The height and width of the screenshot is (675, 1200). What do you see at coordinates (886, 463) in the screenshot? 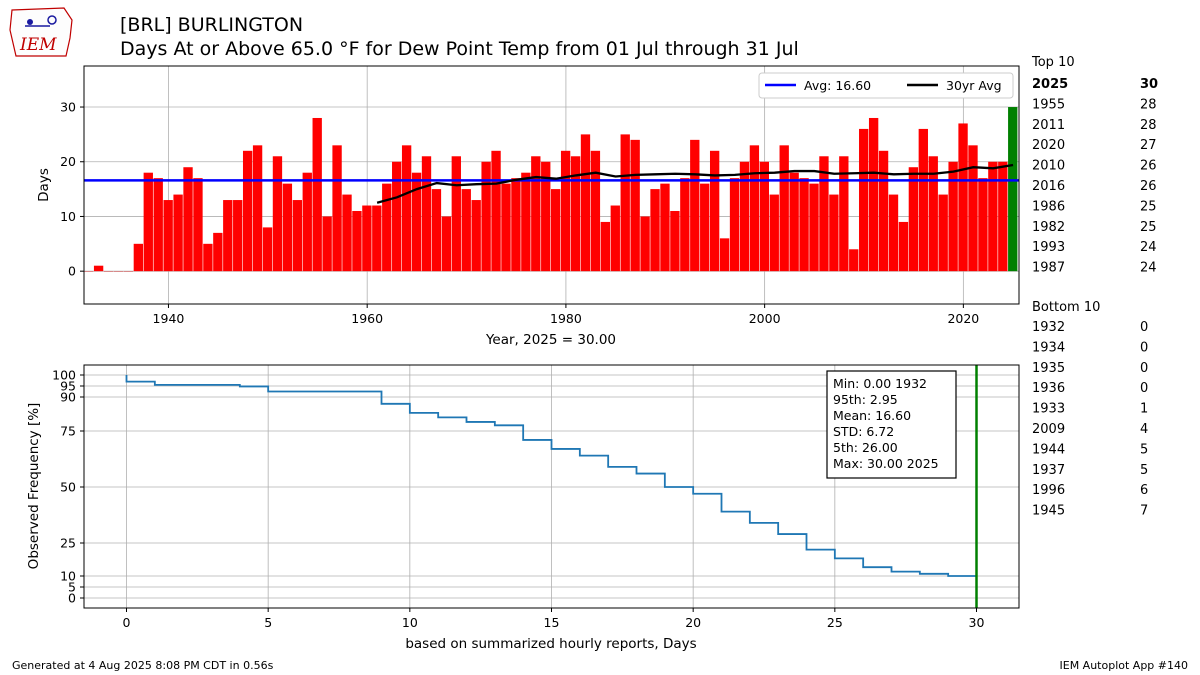
I see `stat-max: Max: 30.00 2025` at bounding box center [886, 463].